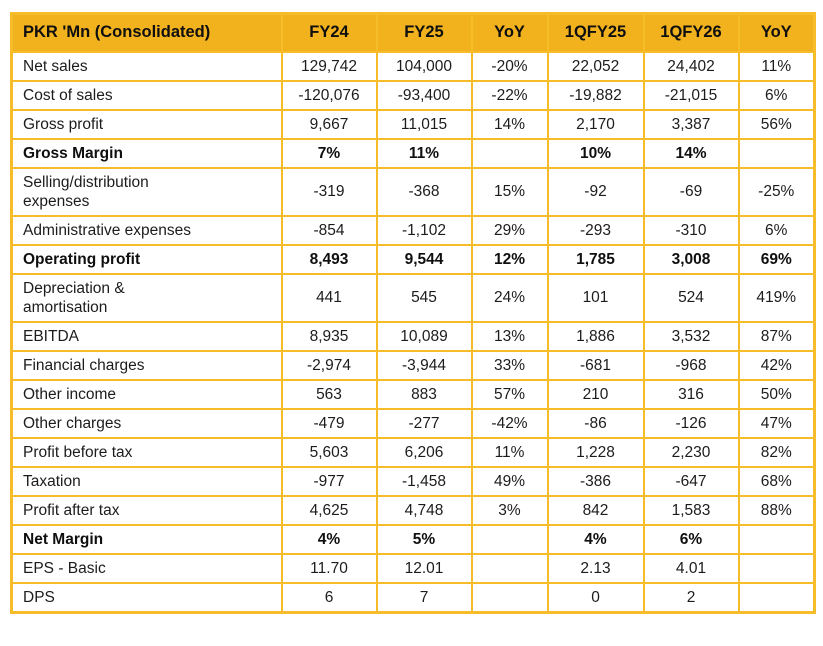 The width and height of the screenshot is (823, 646). What do you see at coordinates (146, 32) in the screenshot?
I see `corner-header: PKR 'Mn (Consolidated)` at bounding box center [146, 32].